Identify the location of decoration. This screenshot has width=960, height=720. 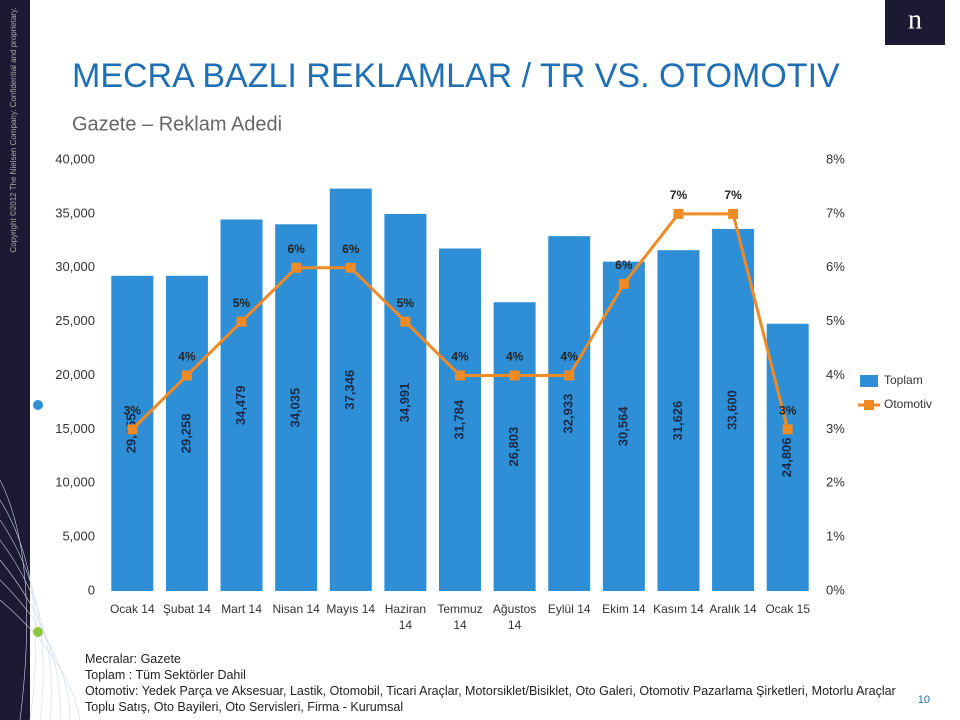
(40, 599).